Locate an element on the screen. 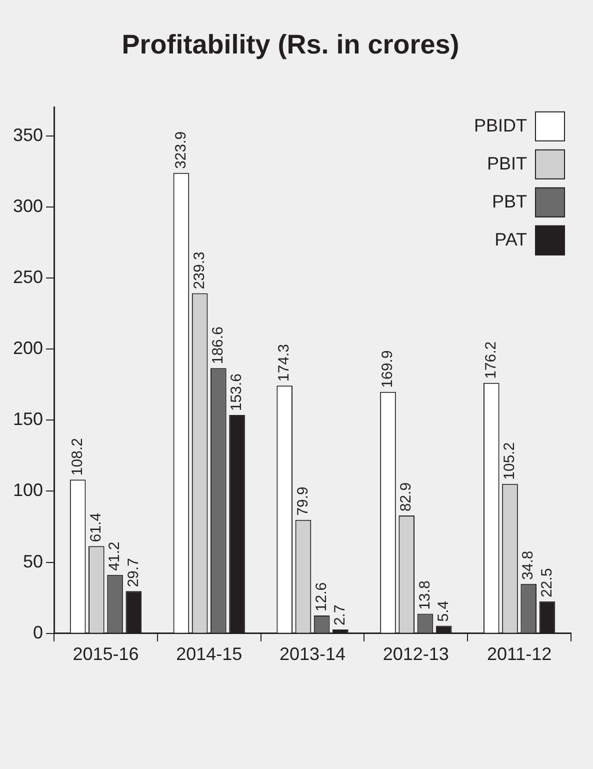 The image size is (593, 769). x-tick-label: 2012-13 is located at coordinates (415, 654).